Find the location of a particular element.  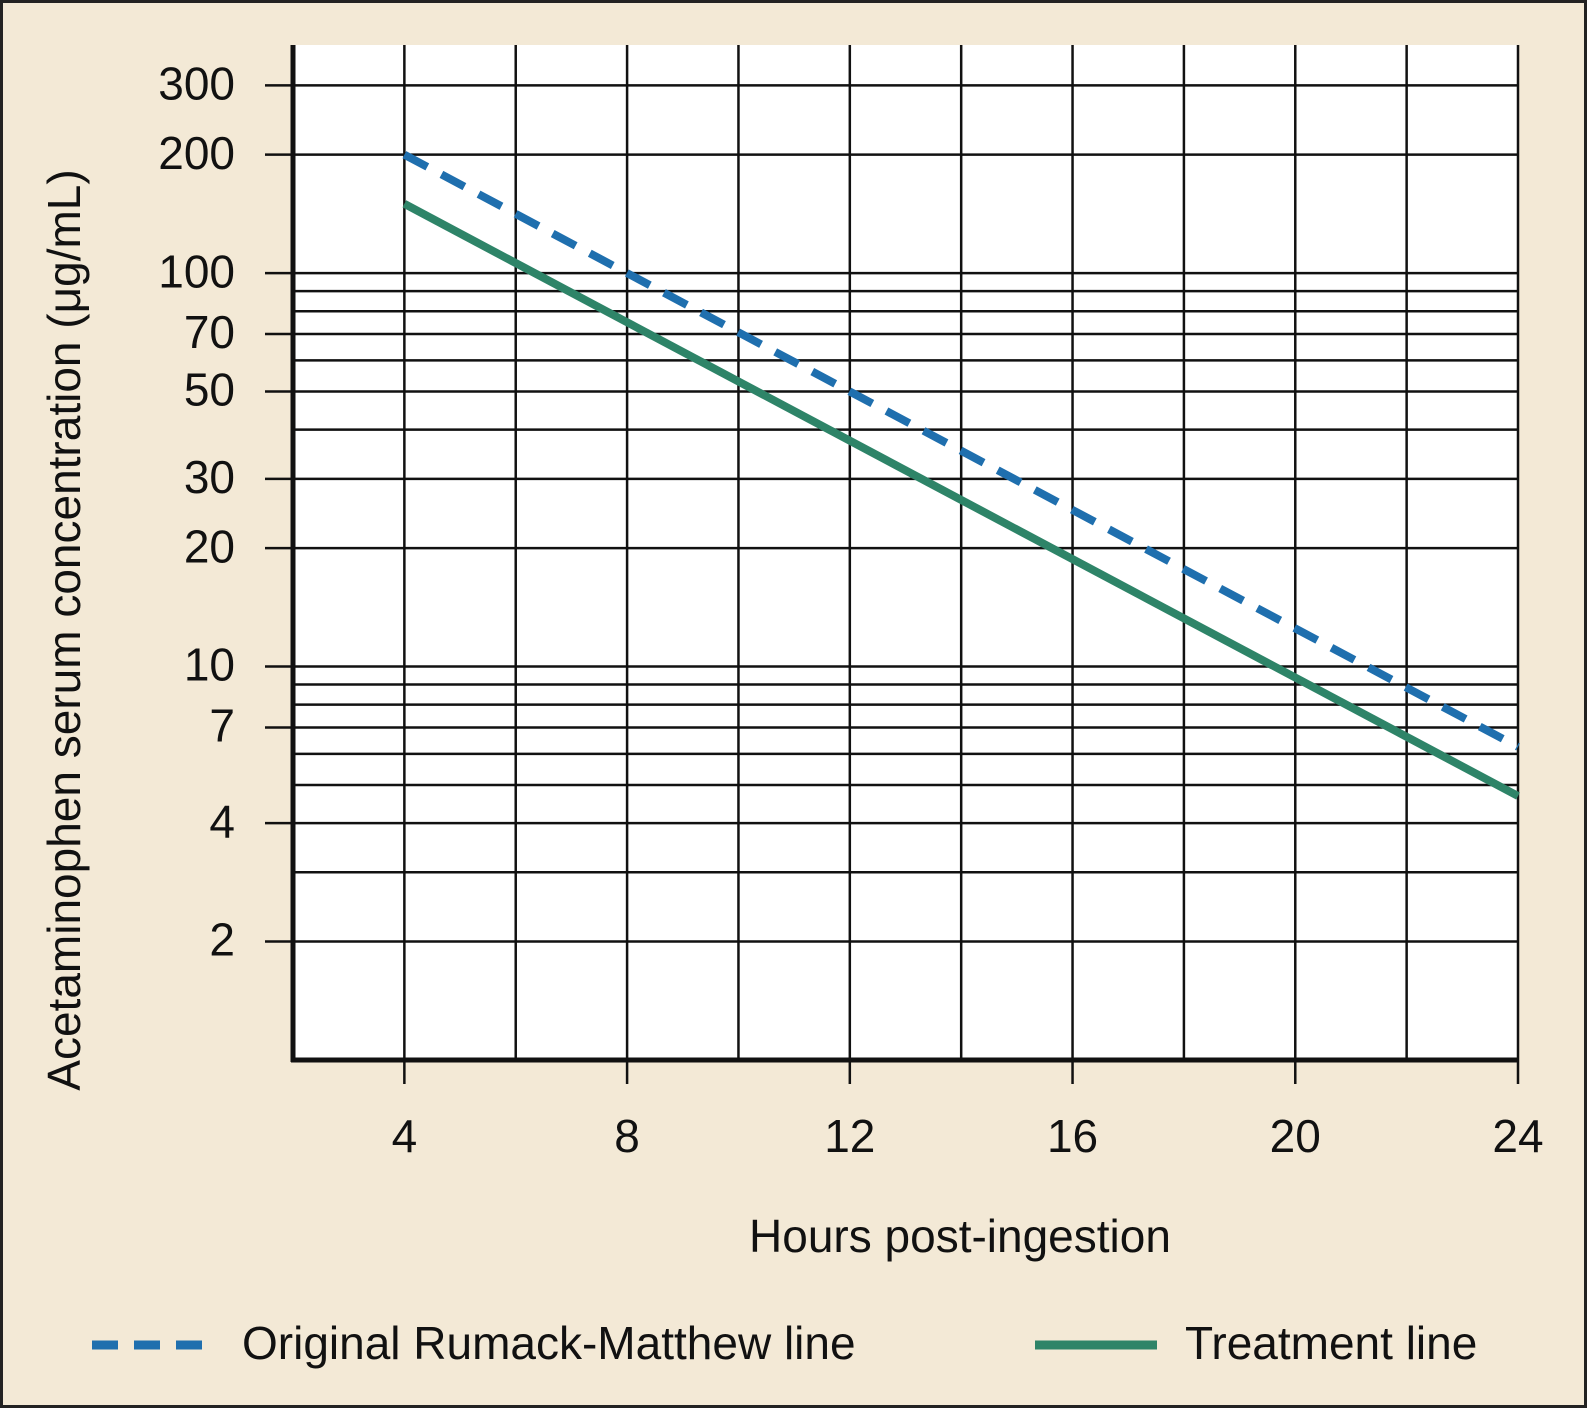

y-tick-label: 20 is located at coordinates (209, 546).